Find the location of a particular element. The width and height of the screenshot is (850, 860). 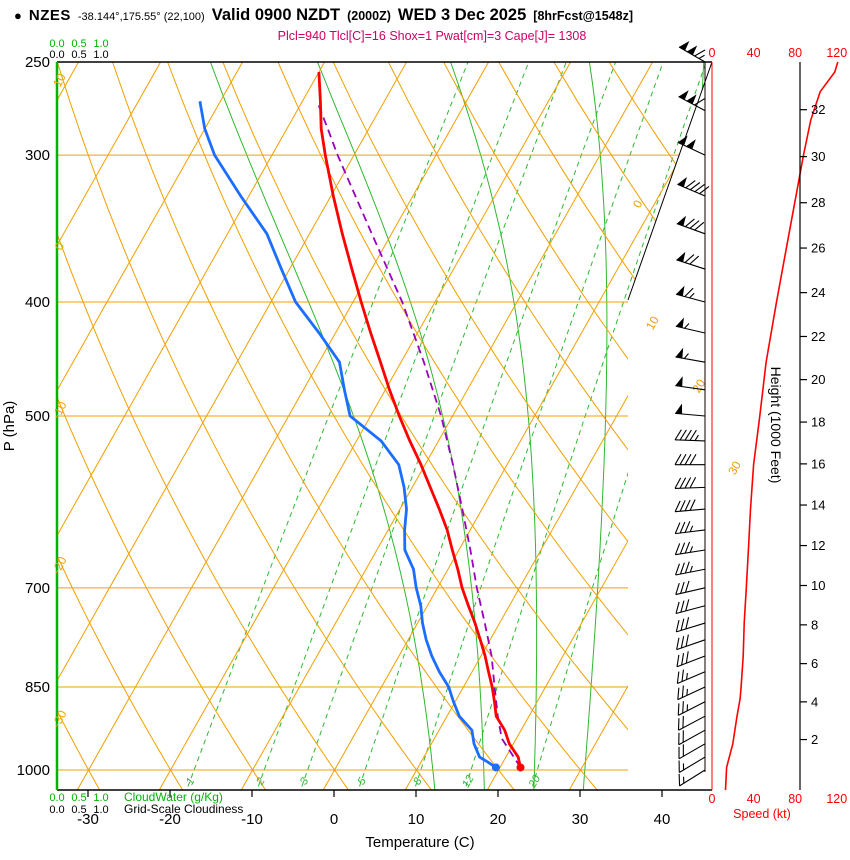

svg-text: 24 is located at coordinates (818, 292).